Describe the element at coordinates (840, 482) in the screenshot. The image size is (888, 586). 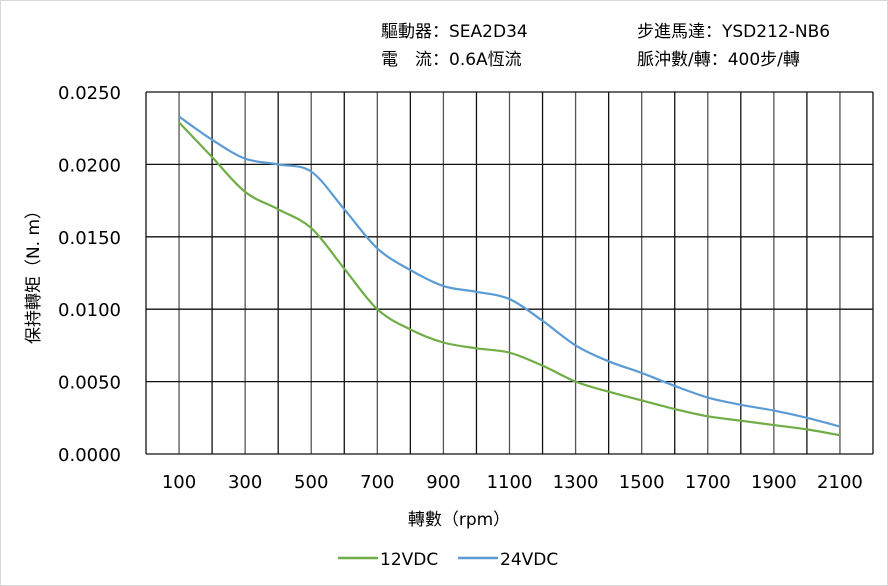
I see `x-tick-label: 2100` at that location.